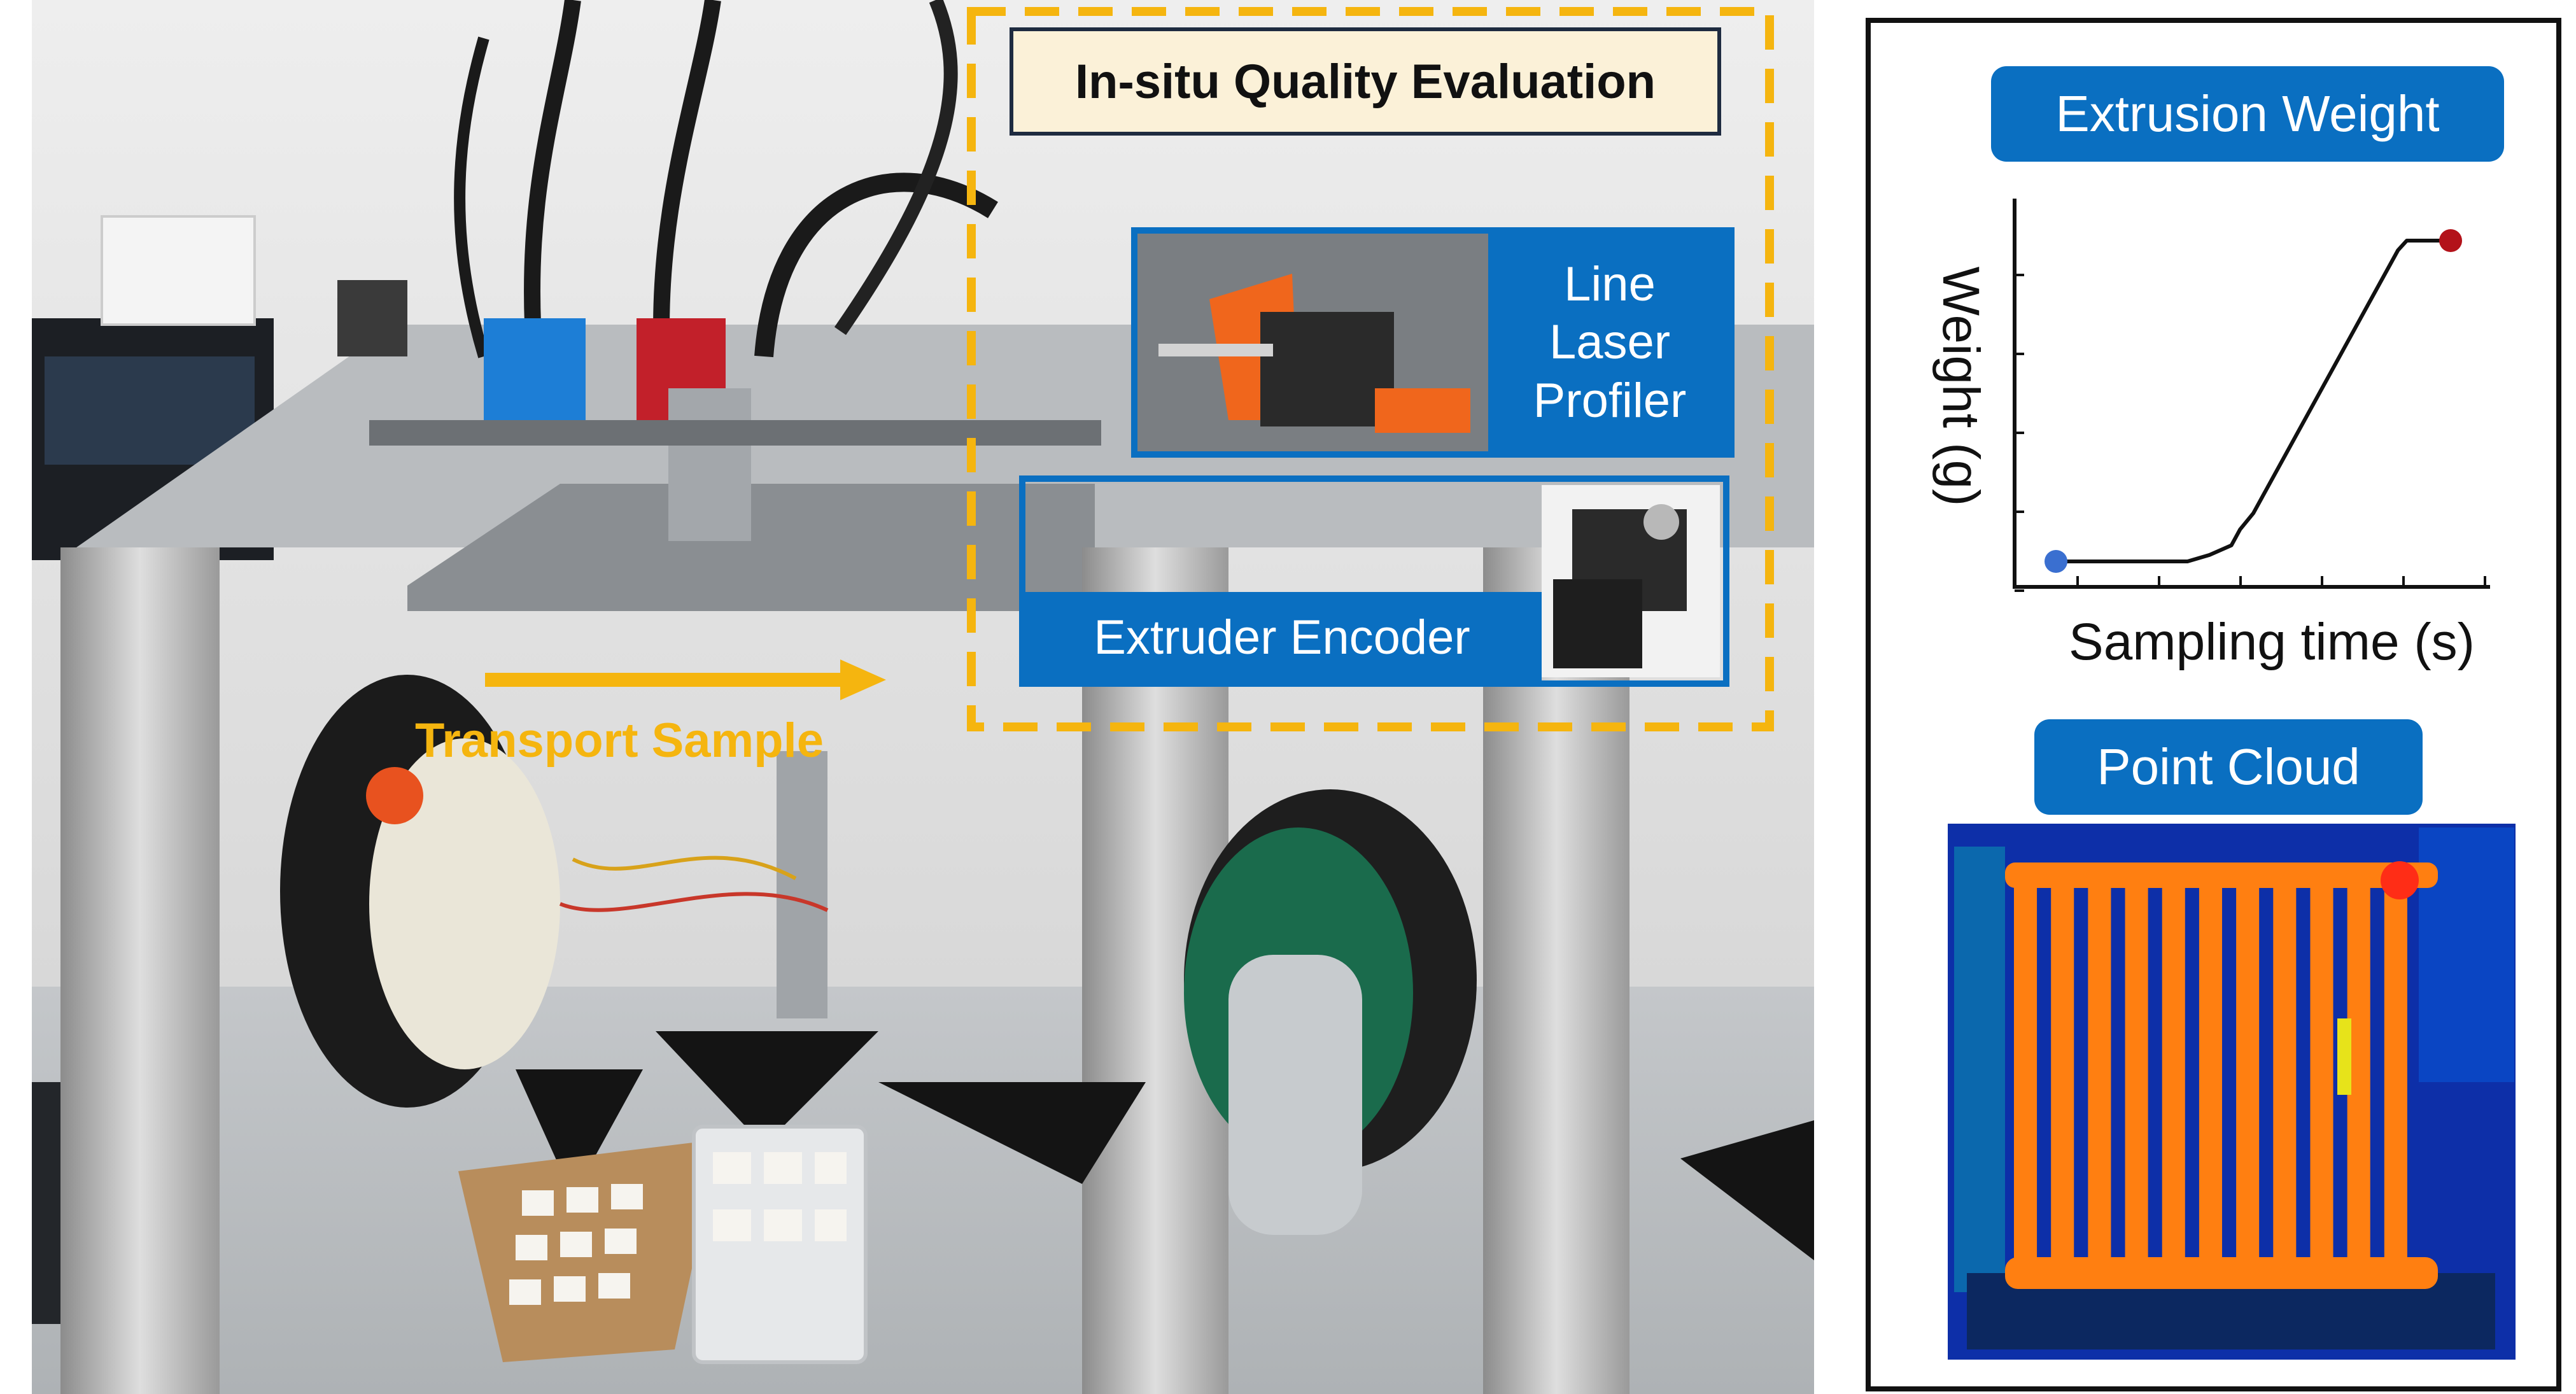 Image resolution: width=2576 pixels, height=1394 pixels. I want to click on extrusion-weight-label: Extrusion Weight, so click(2248, 114).